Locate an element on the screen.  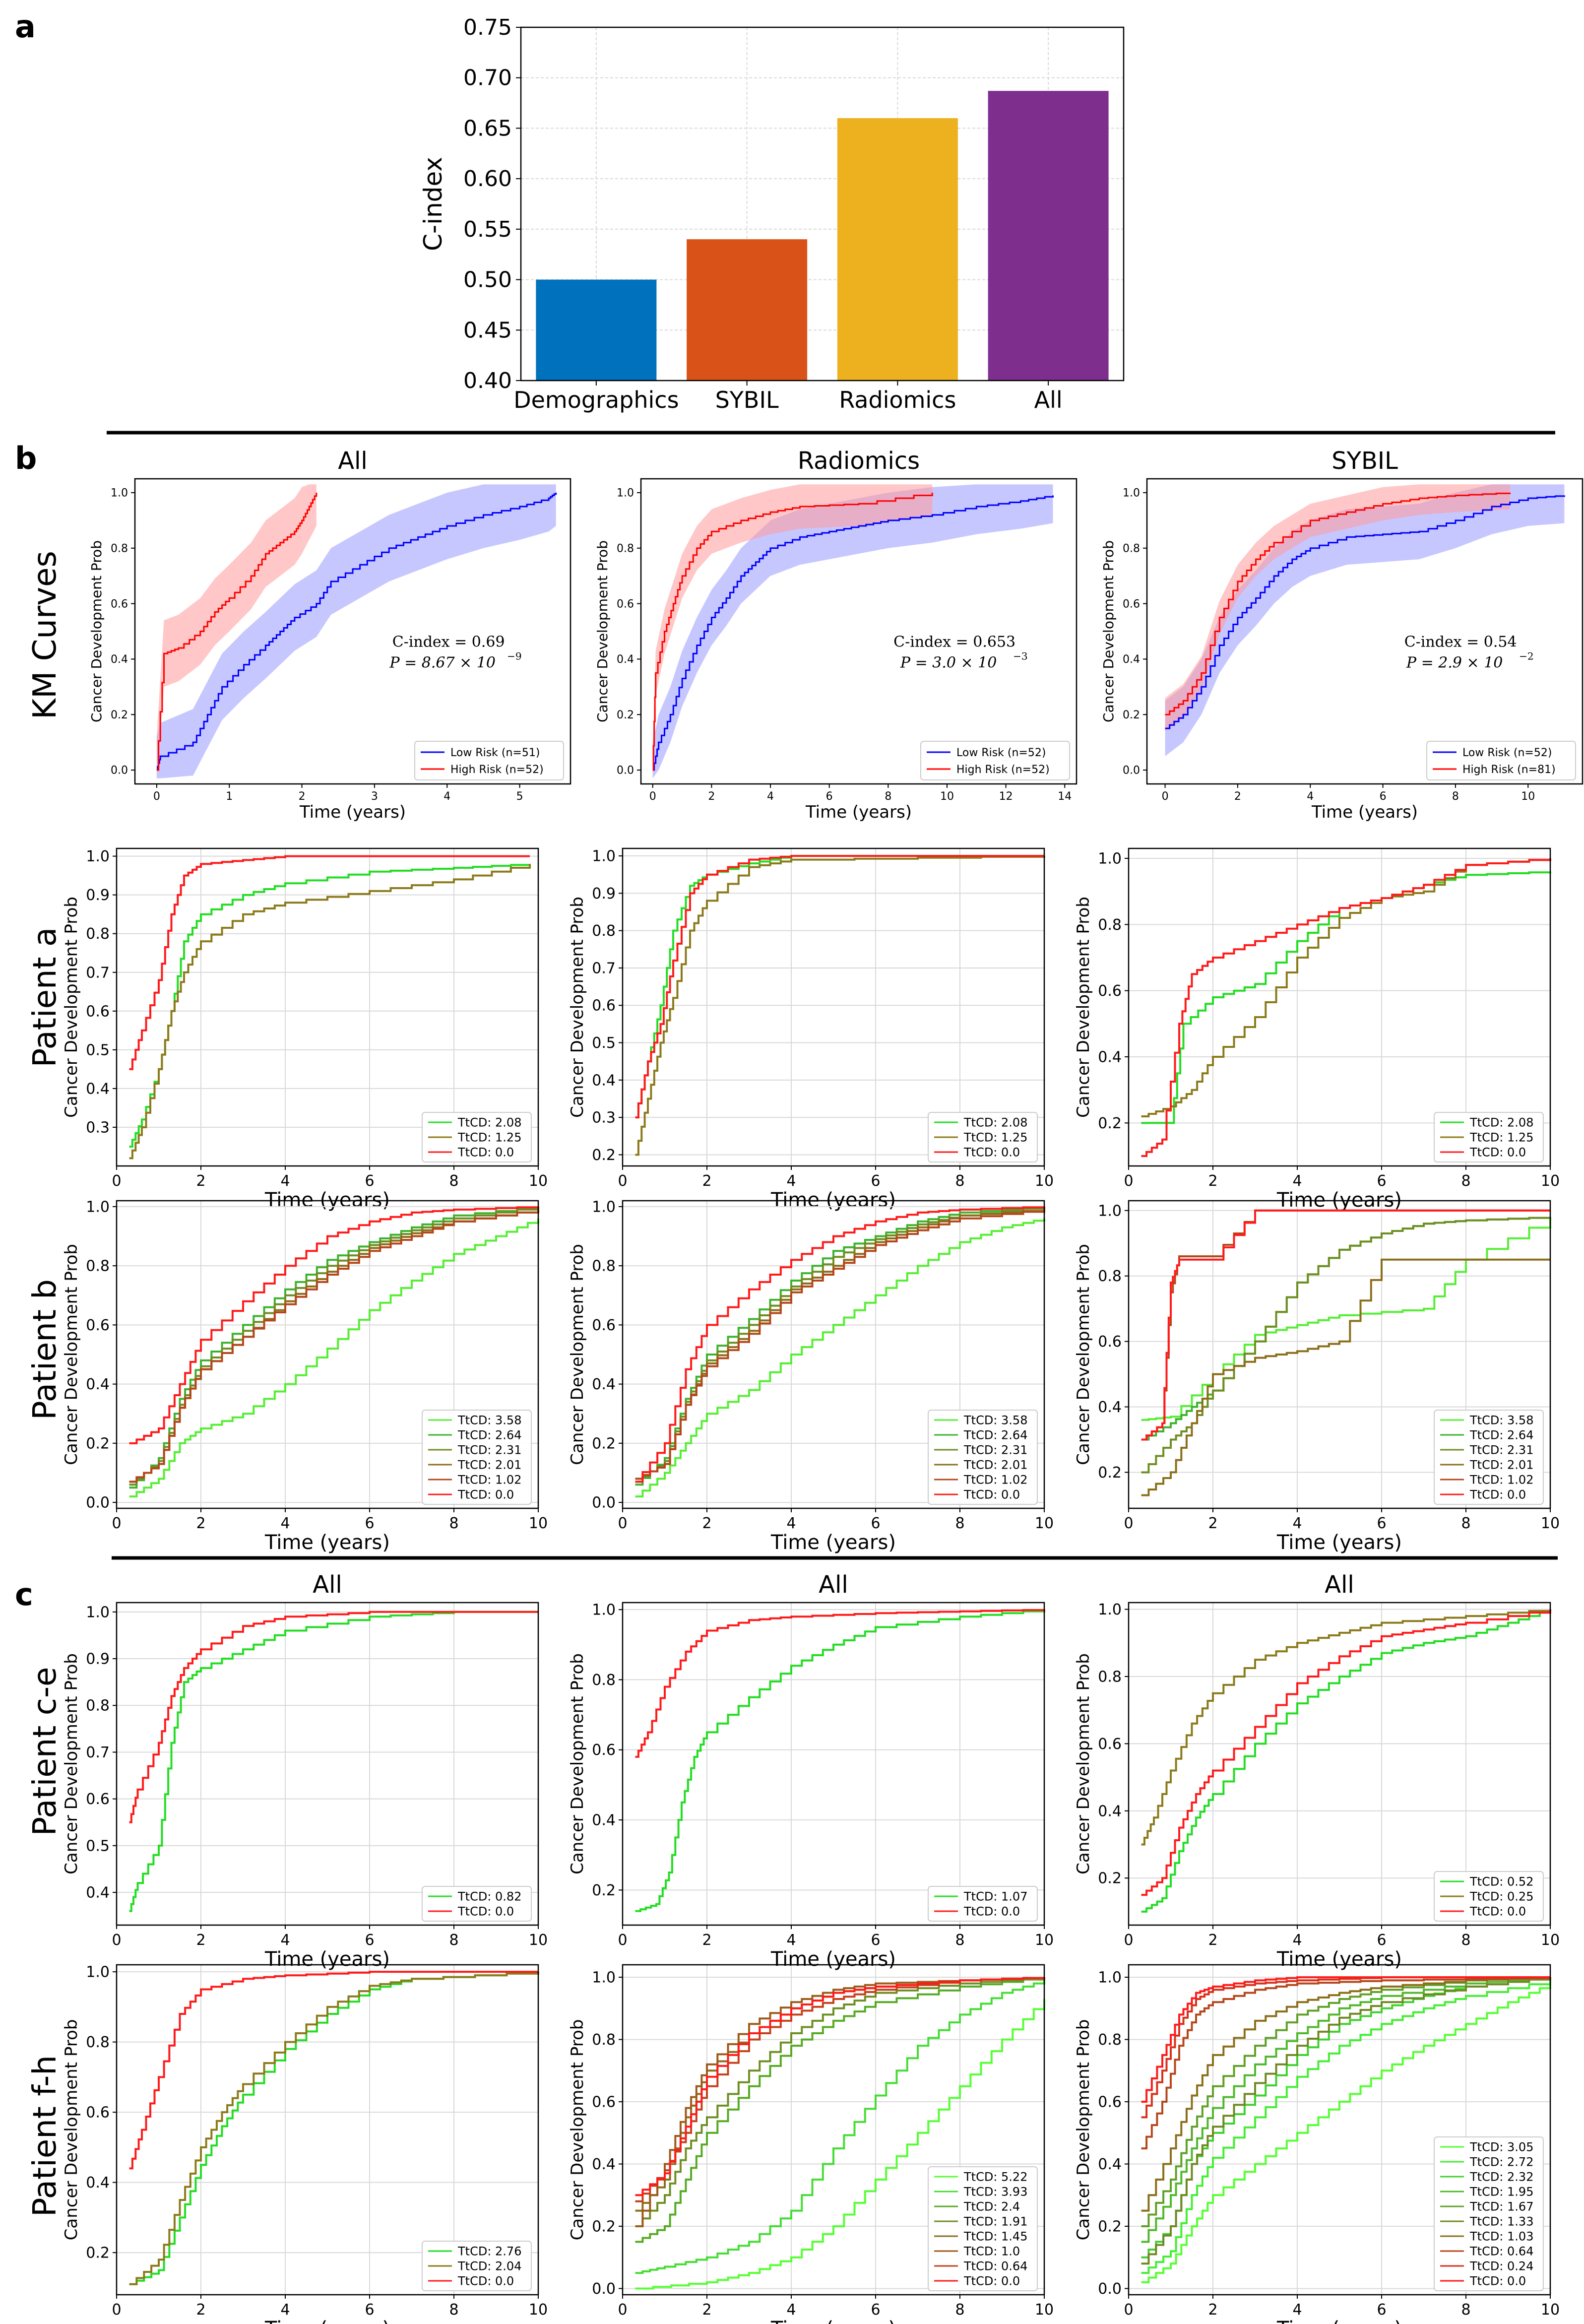
row-label-patient-b: Patient b is located at coordinates (45, 1349).